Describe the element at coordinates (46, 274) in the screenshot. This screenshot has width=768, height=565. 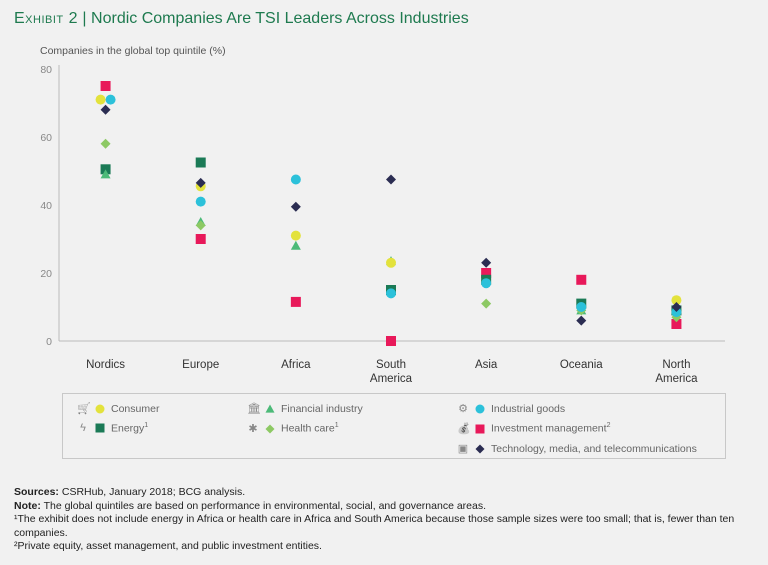
I see `y-tick-label: 20` at that location.